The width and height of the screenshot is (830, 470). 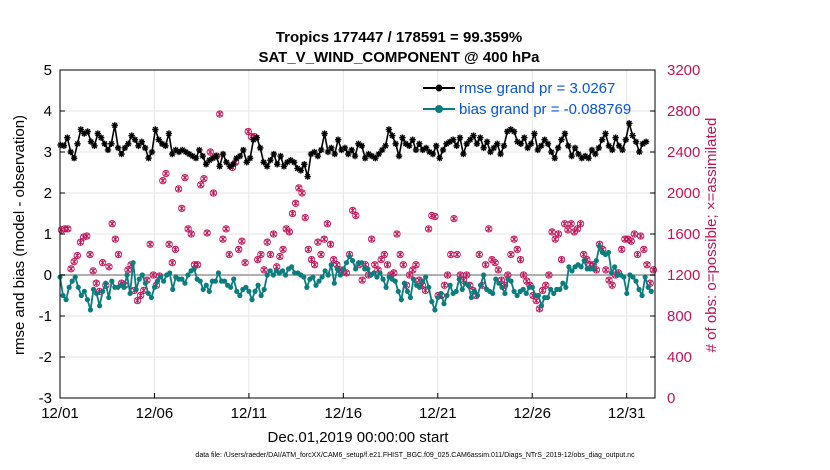 I want to click on left-tick-label: 1, so click(x=48, y=234).